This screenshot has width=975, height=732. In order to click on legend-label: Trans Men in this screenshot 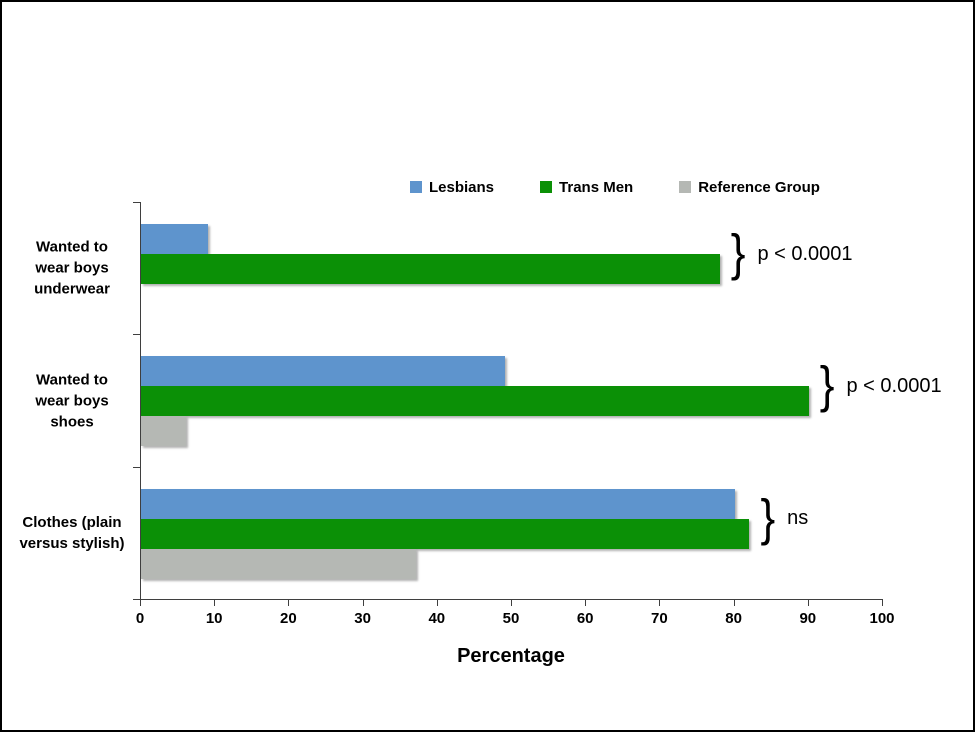, I will do `click(596, 187)`.